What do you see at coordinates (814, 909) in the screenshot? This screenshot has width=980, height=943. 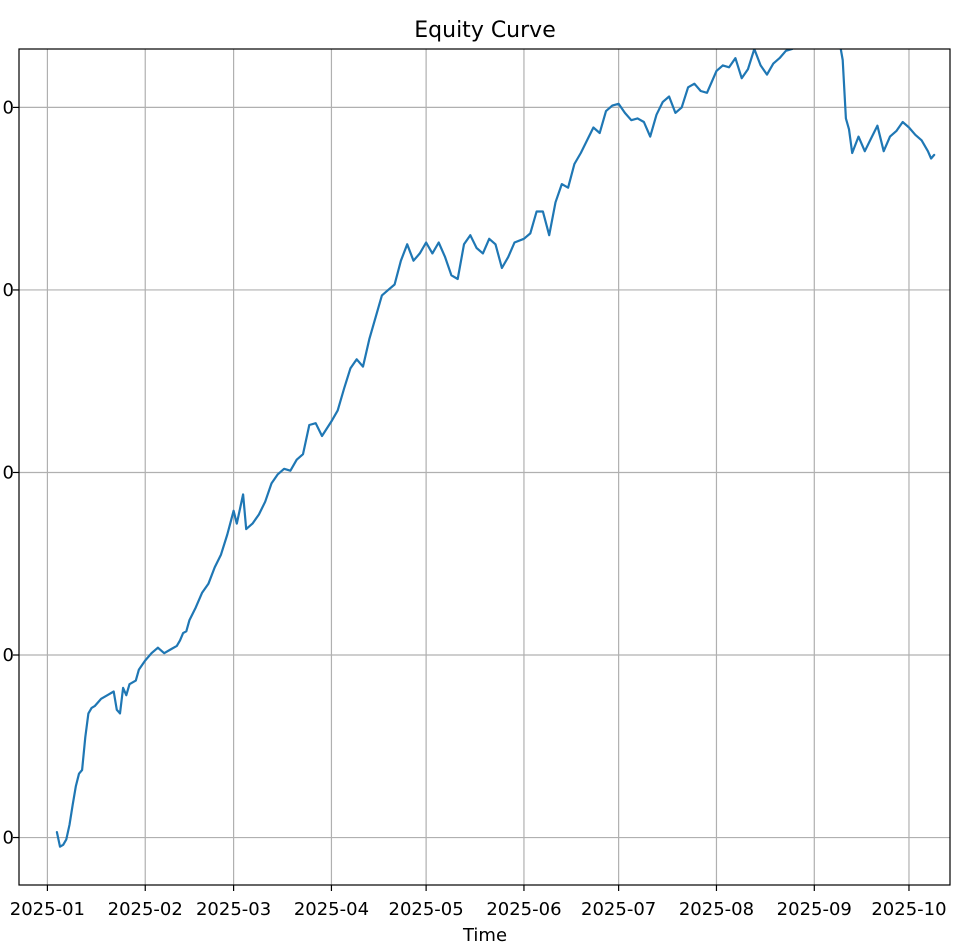 I see `x-tick-label: 2025-09` at bounding box center [814, 909].